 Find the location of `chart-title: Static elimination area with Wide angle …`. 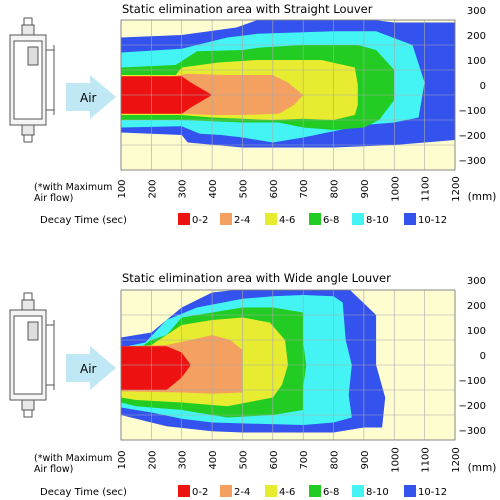

chart-title: Static elimination area with Wide angle … is located at coordinates (256, 278).